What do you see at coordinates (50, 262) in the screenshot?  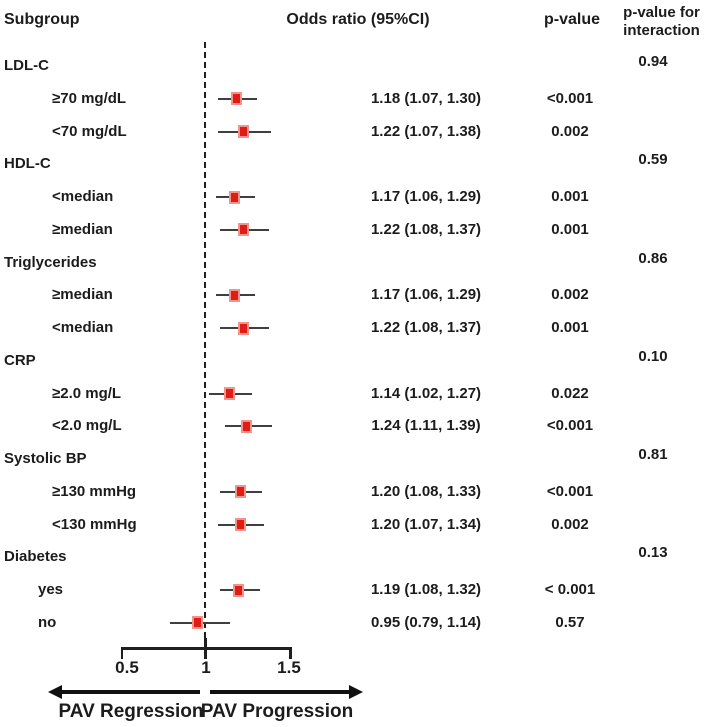 I see `subgroup-category-label: Triglycerides` at bounding box center [50, 262].